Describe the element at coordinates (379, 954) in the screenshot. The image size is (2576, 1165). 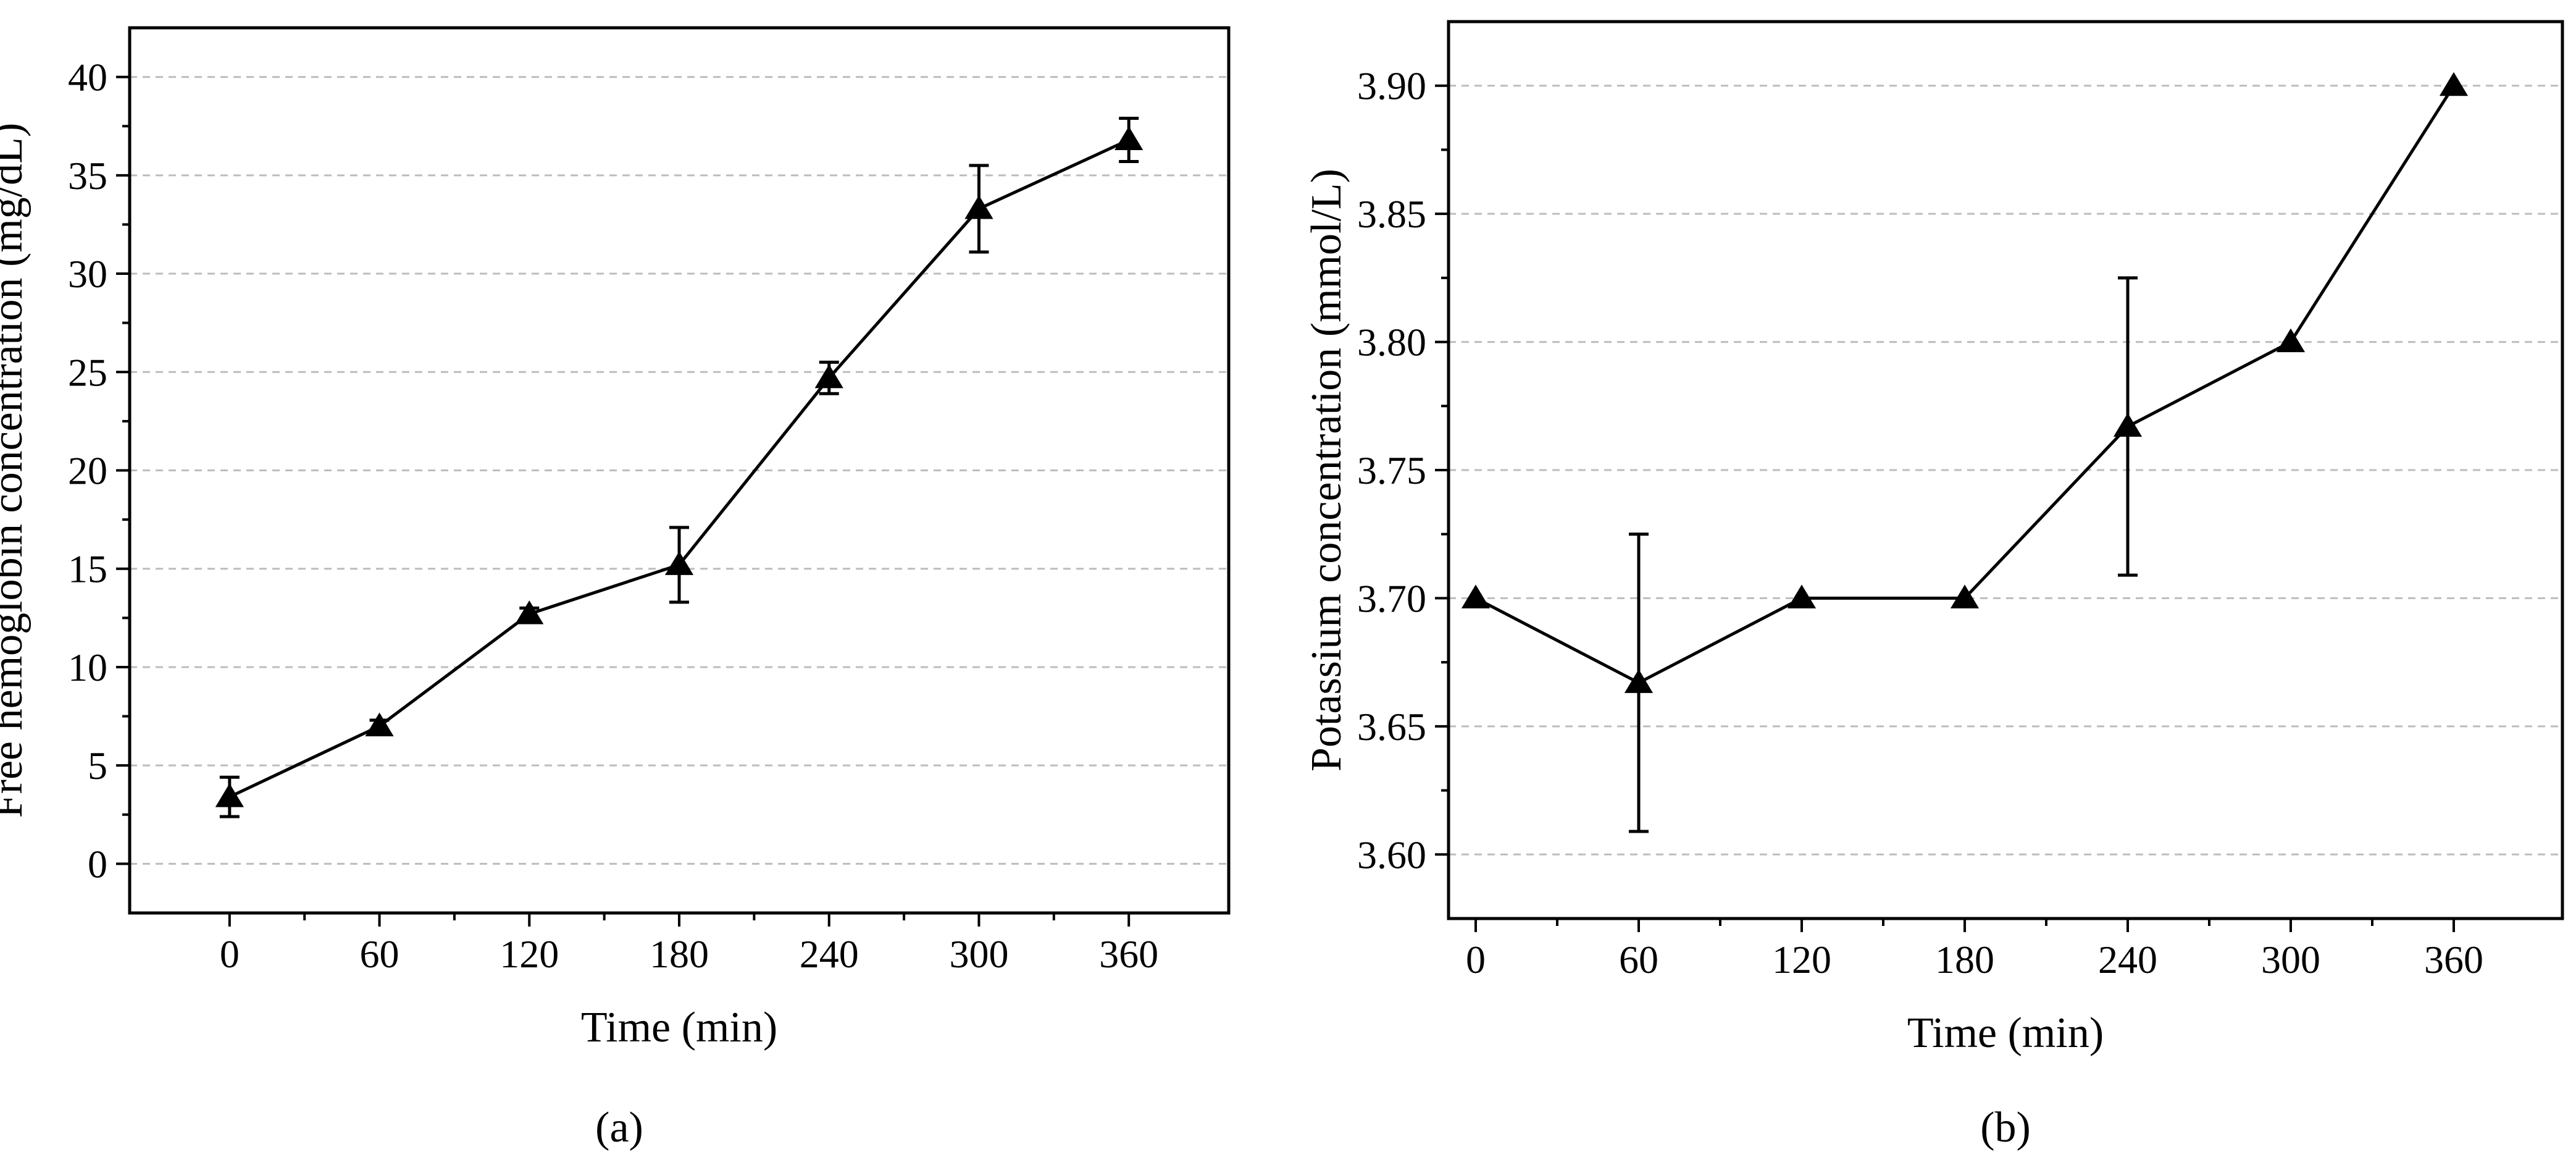
I see `panel-a-xtick-label-1: 60` at that location.